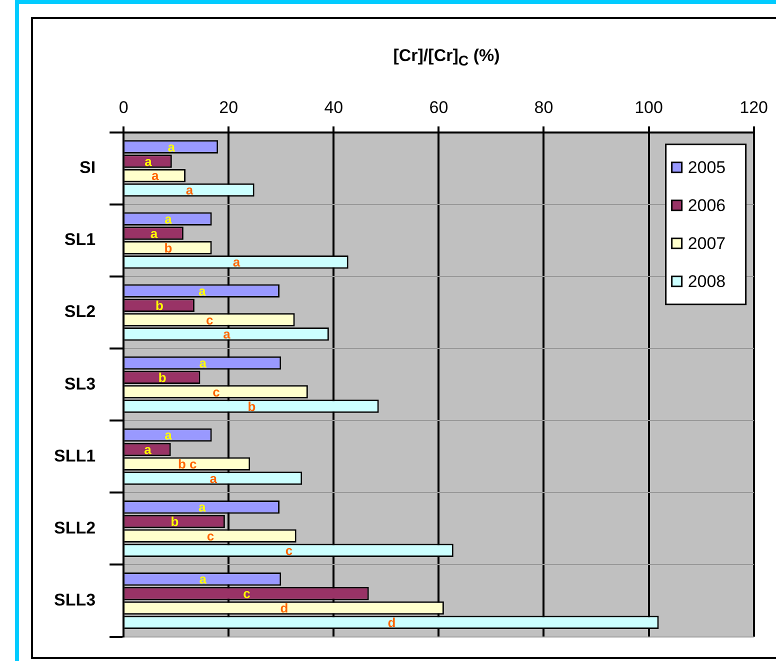  I want to click on x-tick-label: 100, so click(648, 107).